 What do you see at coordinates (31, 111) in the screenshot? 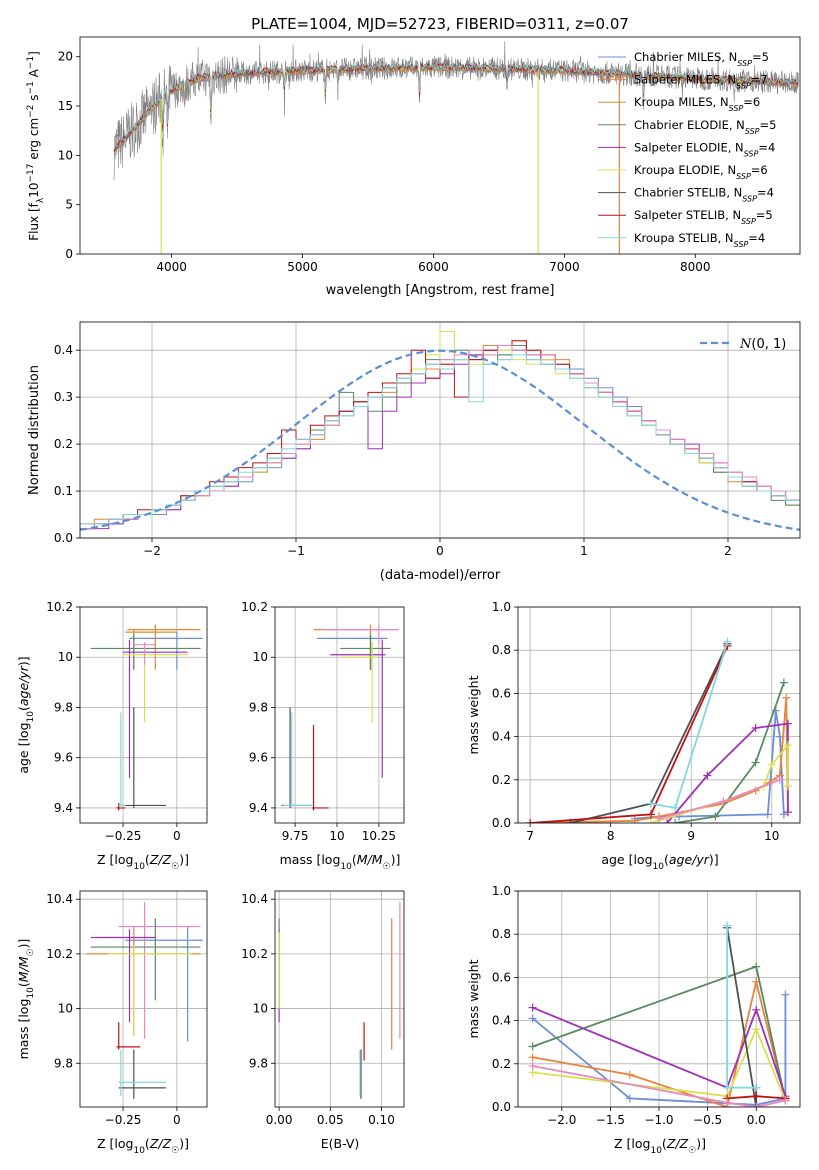
I see `label-sup: −2` at bounding box center [31, 111].